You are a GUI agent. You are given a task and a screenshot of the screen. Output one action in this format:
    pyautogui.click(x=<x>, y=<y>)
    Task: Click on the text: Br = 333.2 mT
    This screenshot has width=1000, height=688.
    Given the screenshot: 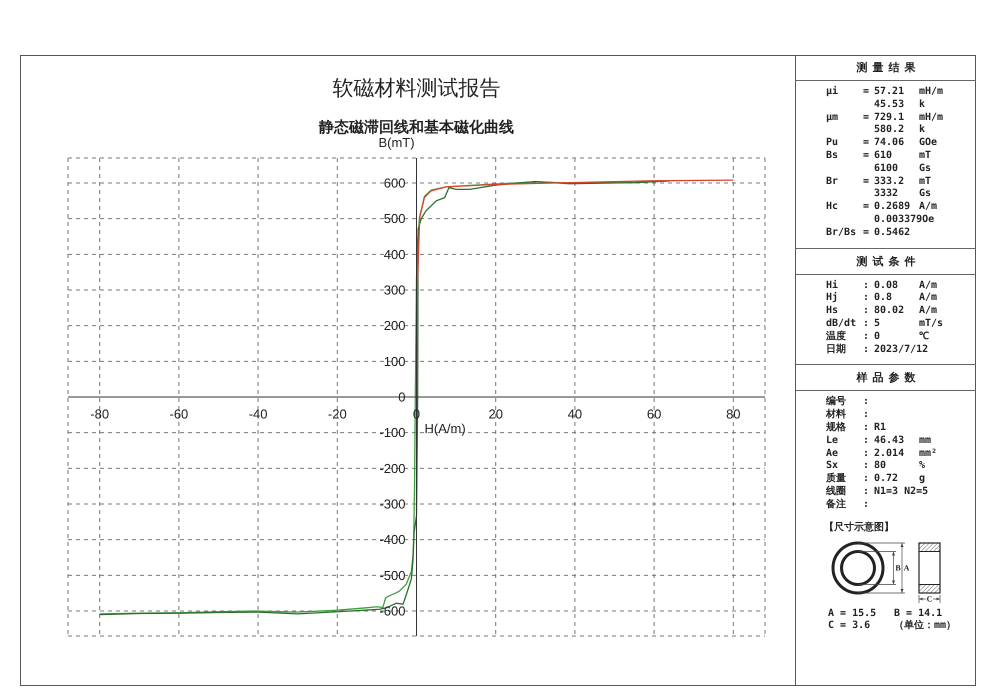 What is the action you would take?
    pyautogui.click(x=879, y=181)
    